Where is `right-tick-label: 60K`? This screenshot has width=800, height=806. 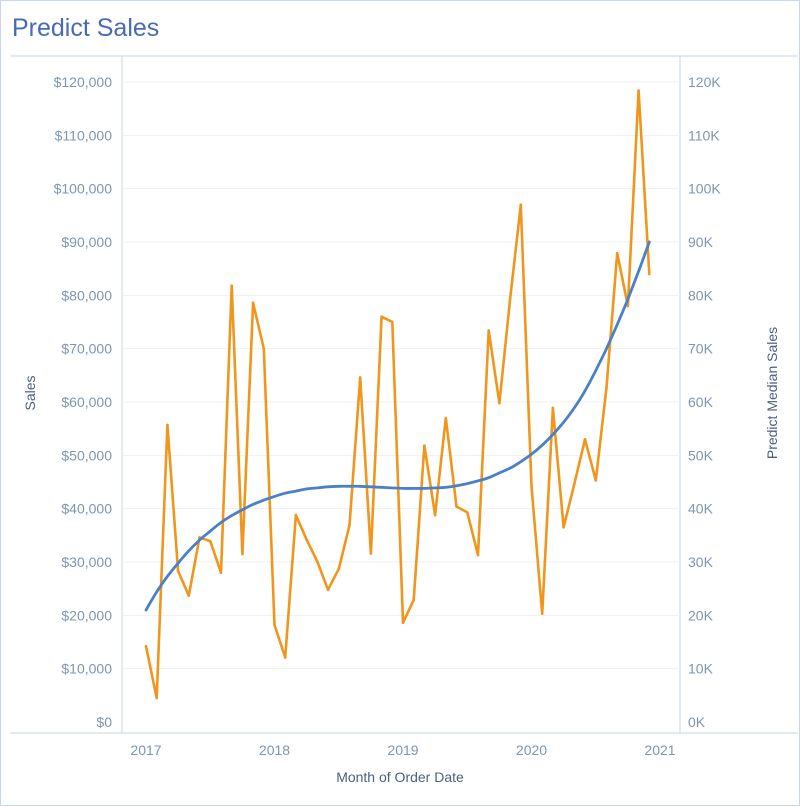
right-tick-label: 60K is located at coordinates (701, 402).